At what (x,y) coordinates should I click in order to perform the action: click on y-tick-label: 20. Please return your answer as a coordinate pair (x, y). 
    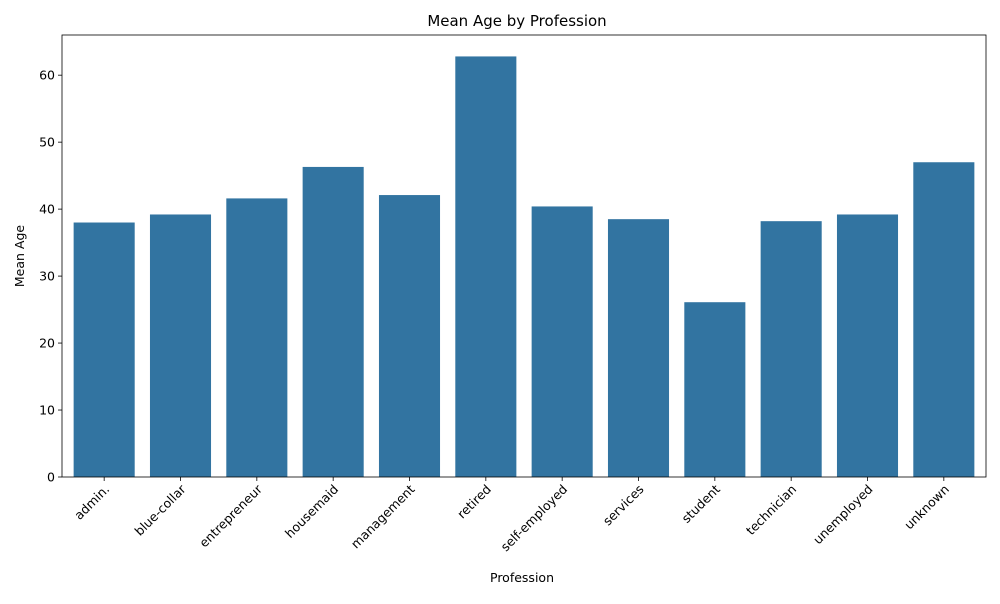
    Looking at the image, I should click on (47, 343).